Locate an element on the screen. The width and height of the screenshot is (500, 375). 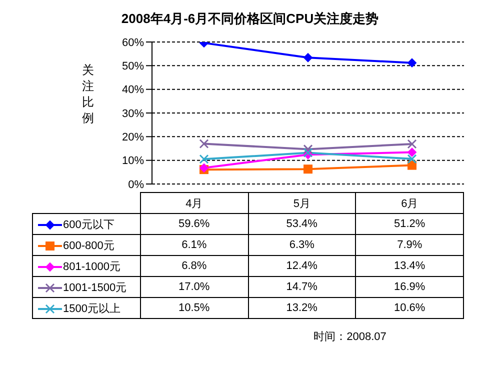
data-label: 6.3% is located at coordinates (302, 245).